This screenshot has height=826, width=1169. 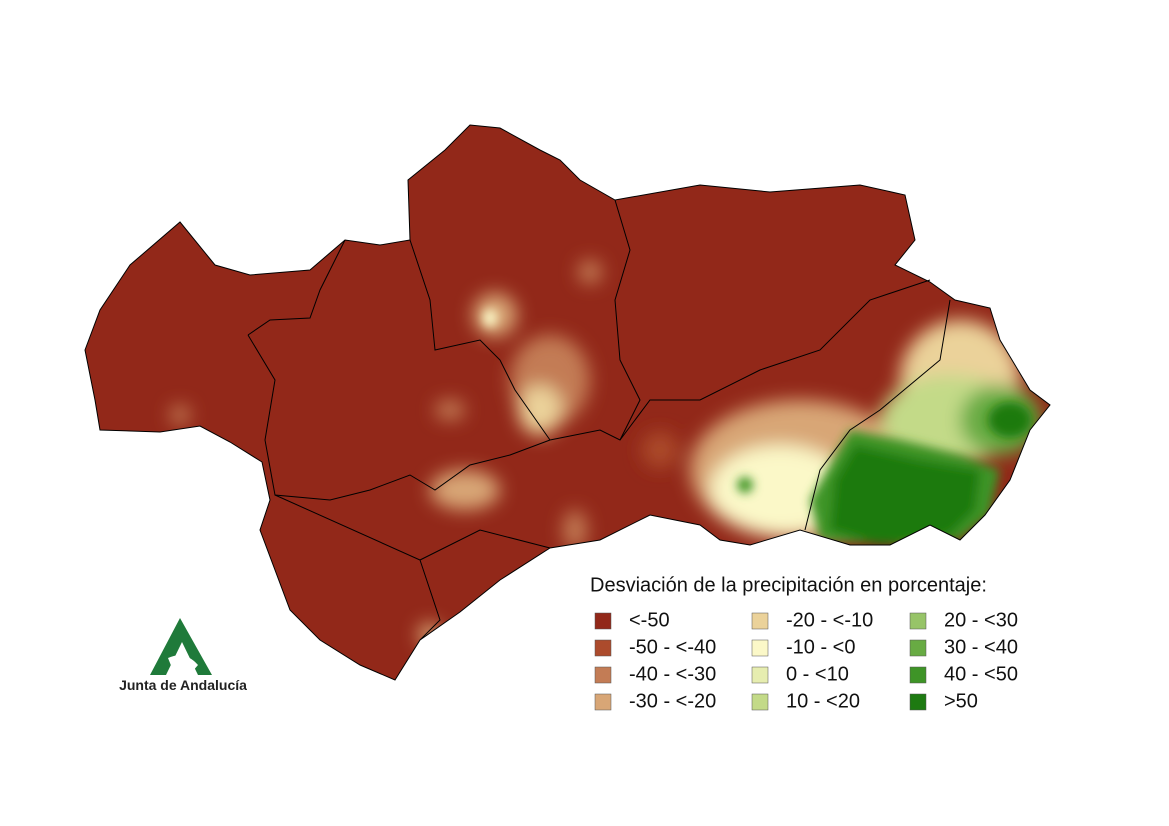 What do you see at coordinates (981, 647) in the screenshot?
I see `legend-label: 30 - <40` at bounding box center [981, 647].